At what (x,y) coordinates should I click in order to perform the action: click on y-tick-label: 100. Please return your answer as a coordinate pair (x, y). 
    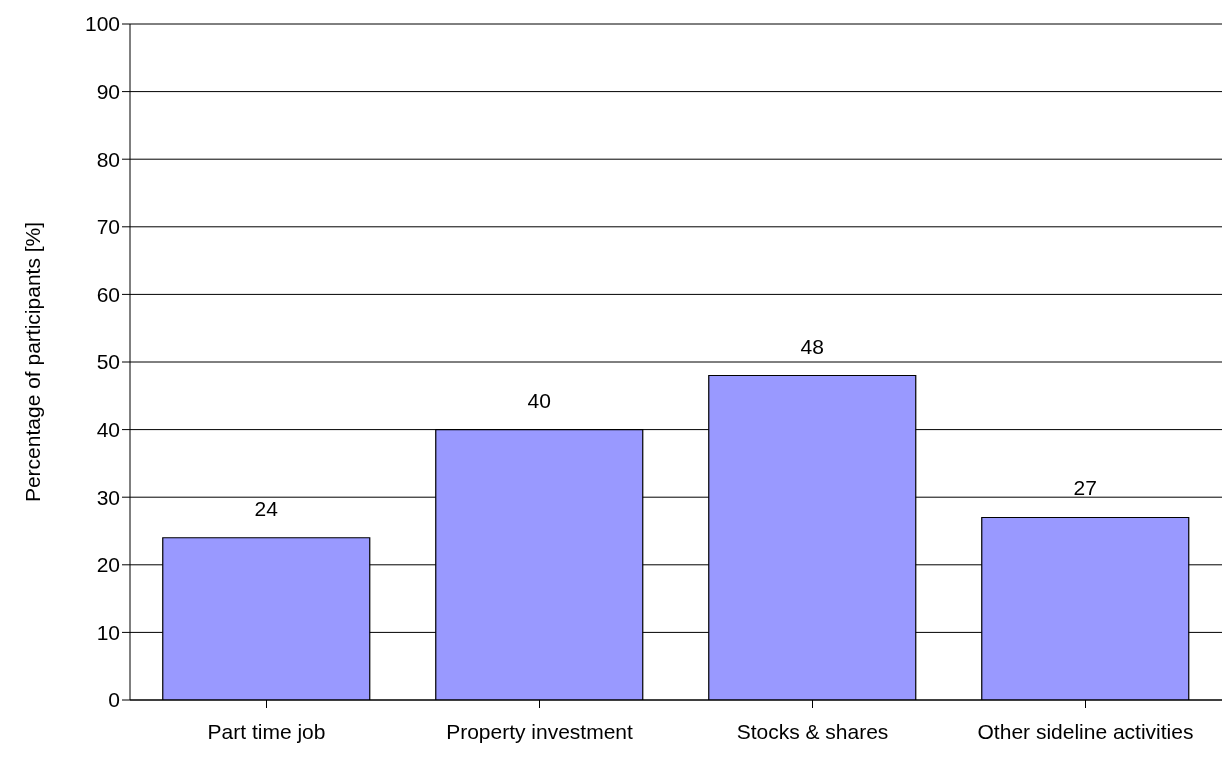
    Looking at the image, I should click on (102, 24).